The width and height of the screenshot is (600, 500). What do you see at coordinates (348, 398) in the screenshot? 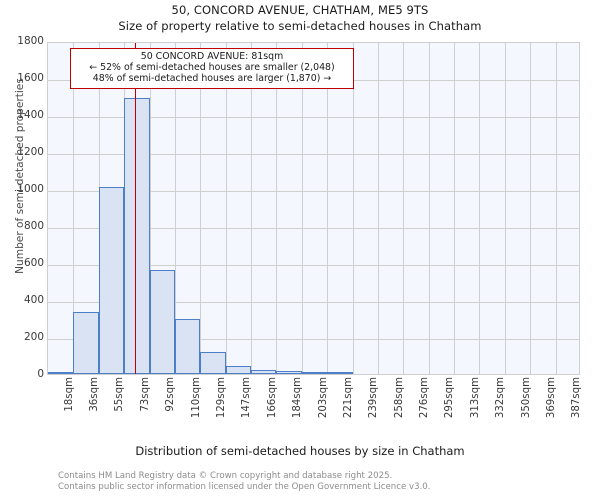
I see `x-tick-label: 221sqm` at bounding box center [348, 398].